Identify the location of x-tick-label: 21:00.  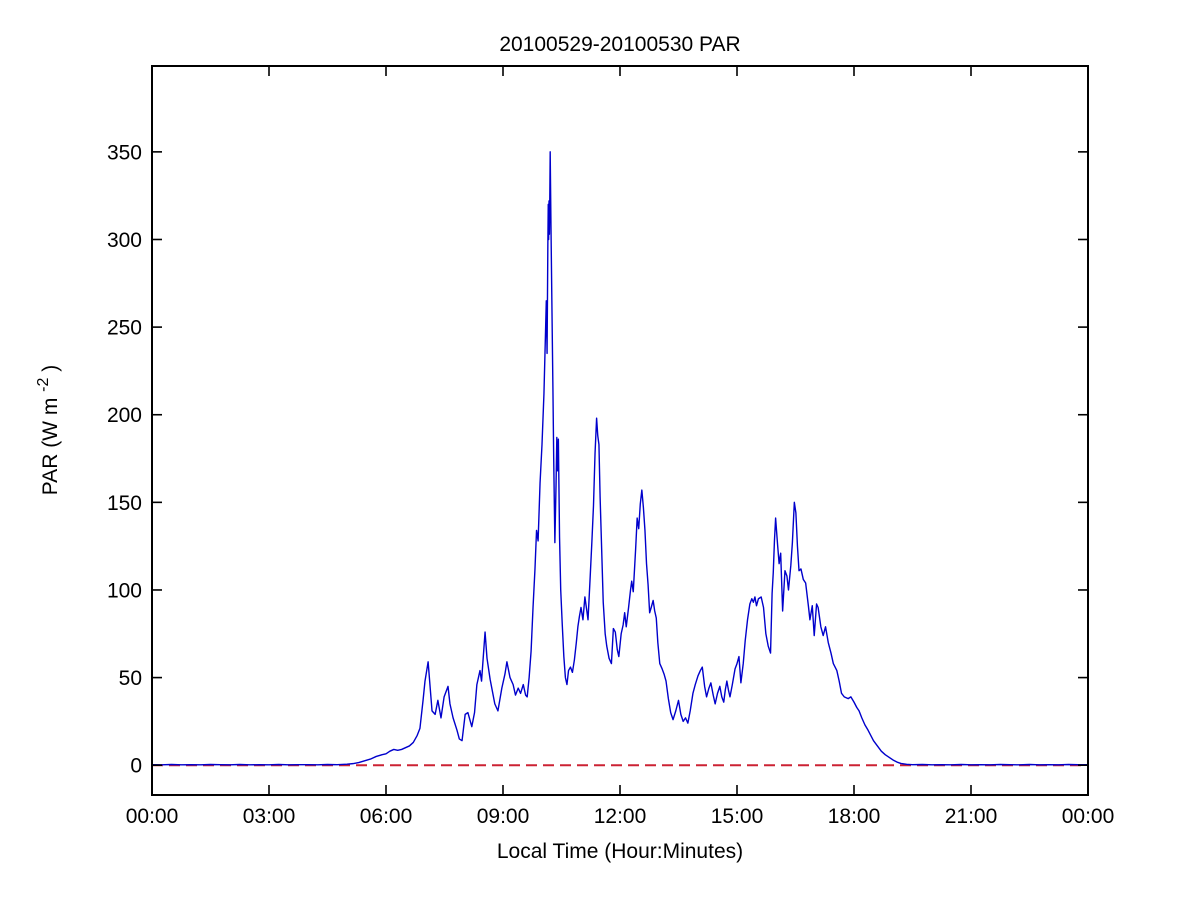
(971, 816).